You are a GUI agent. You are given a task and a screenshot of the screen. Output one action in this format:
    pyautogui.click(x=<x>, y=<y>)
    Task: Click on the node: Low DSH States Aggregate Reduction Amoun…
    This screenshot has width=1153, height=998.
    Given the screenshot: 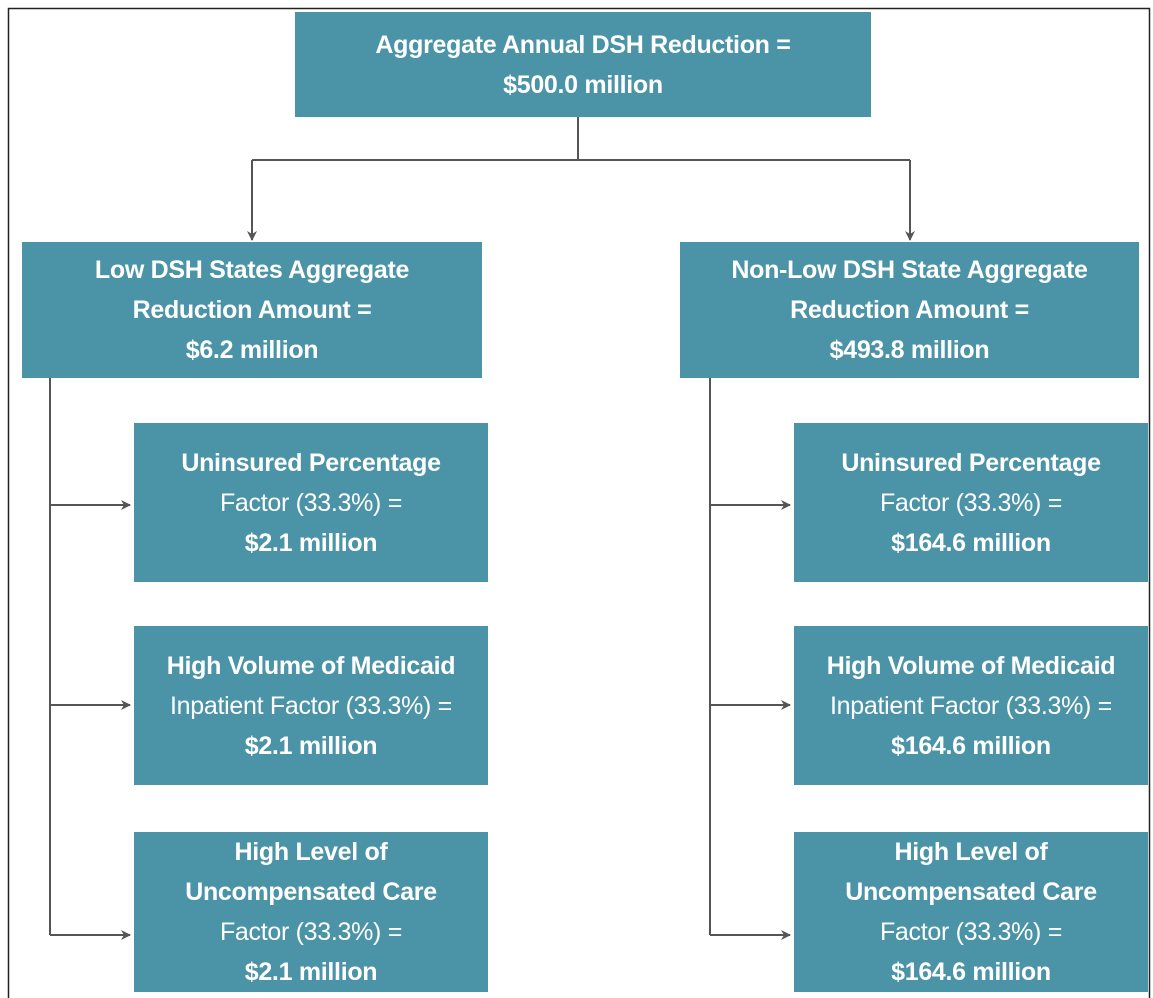 What is the action you would take?
    pyautogui.click(x=252, y=310)
    